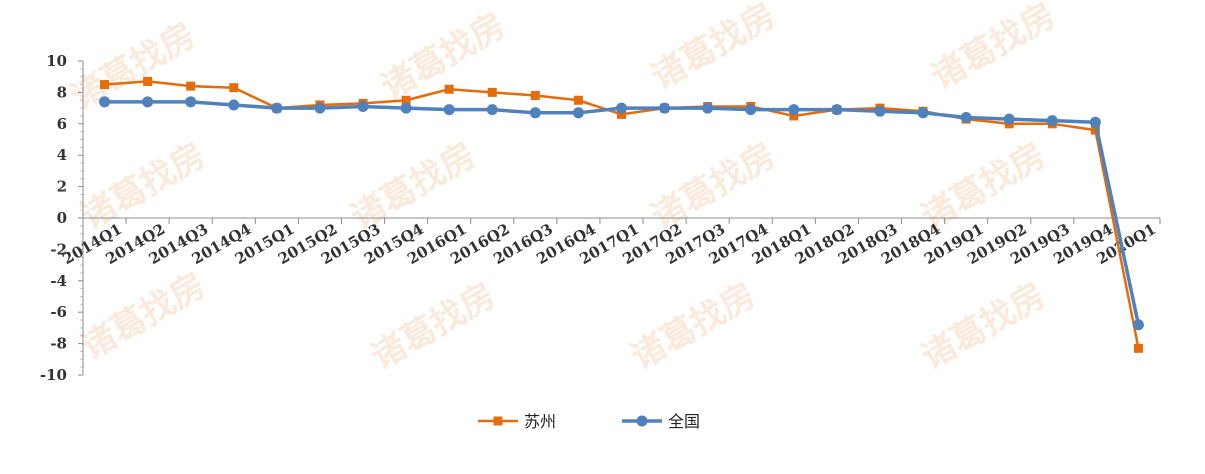  Describe the element at coordinates (58, 281) in the screenshot. I see `y-tick-label: -4` at that location.